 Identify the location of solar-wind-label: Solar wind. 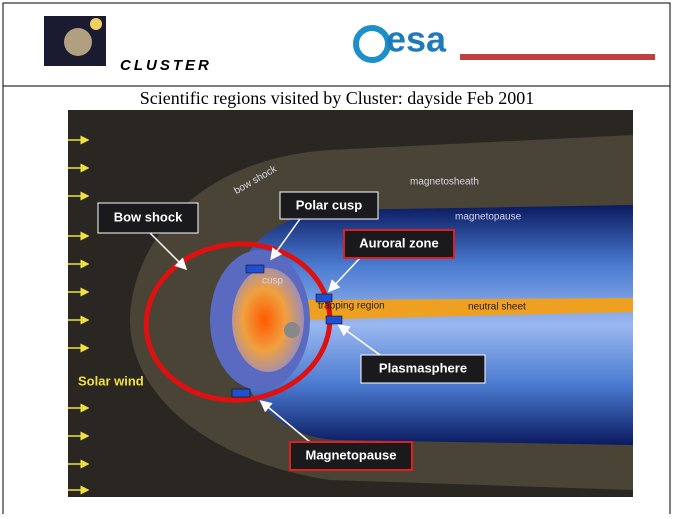
(111, 380).